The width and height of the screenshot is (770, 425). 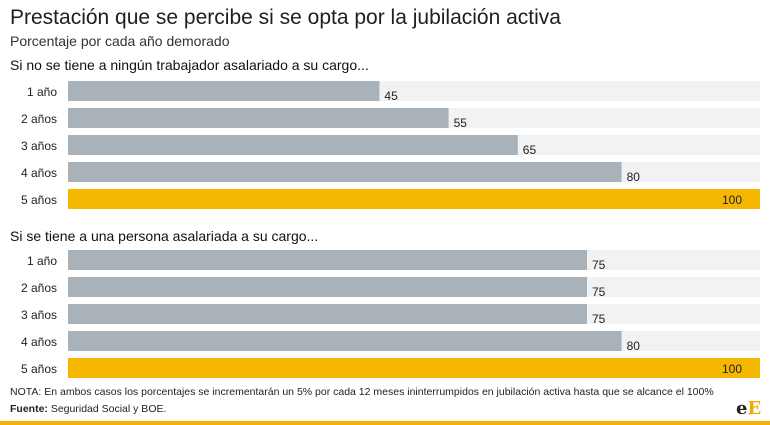 What do you see at coordinates (42, 261) in the screenshot?
I see `one-employee-category-label-1: 1 año` at bounding box center [42, 261].